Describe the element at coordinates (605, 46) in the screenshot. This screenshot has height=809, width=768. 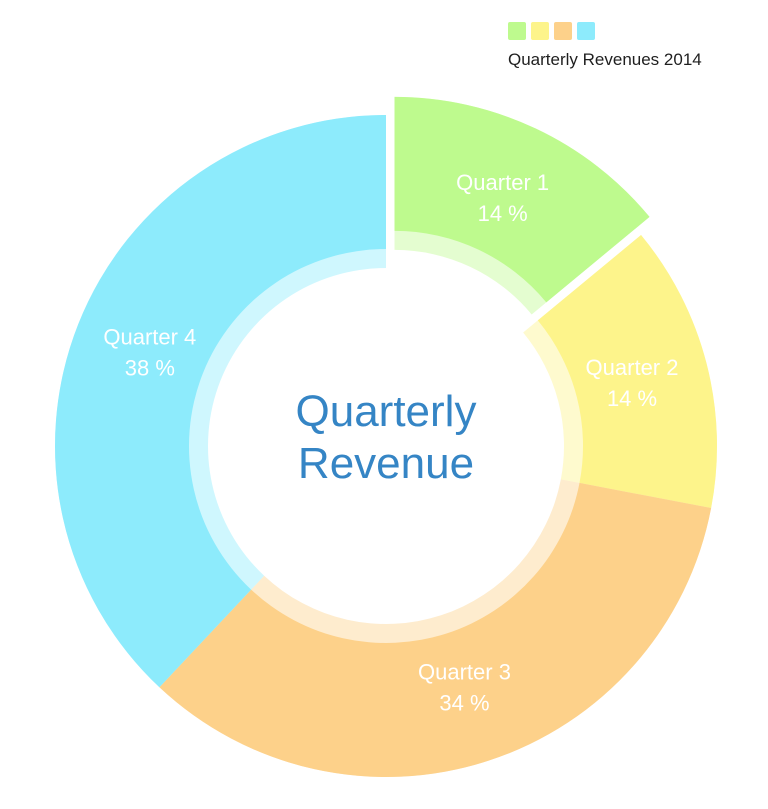
I see `legend: Quarterly Revenues 2014` at that location.